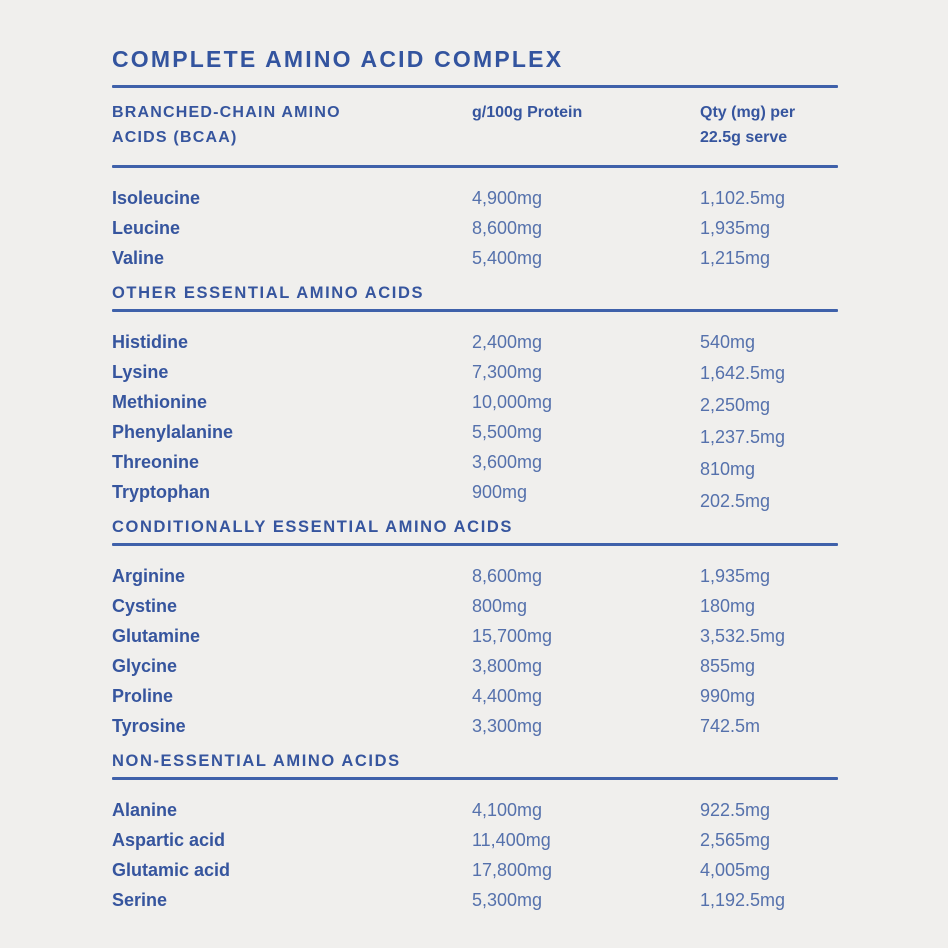 The height and width of the screenshot is (948, 948). What do you see at coordinates (735, 869) in the screenshot?
I see `per-serve-cell: 4,005mg` at bounding box center [735, 869].